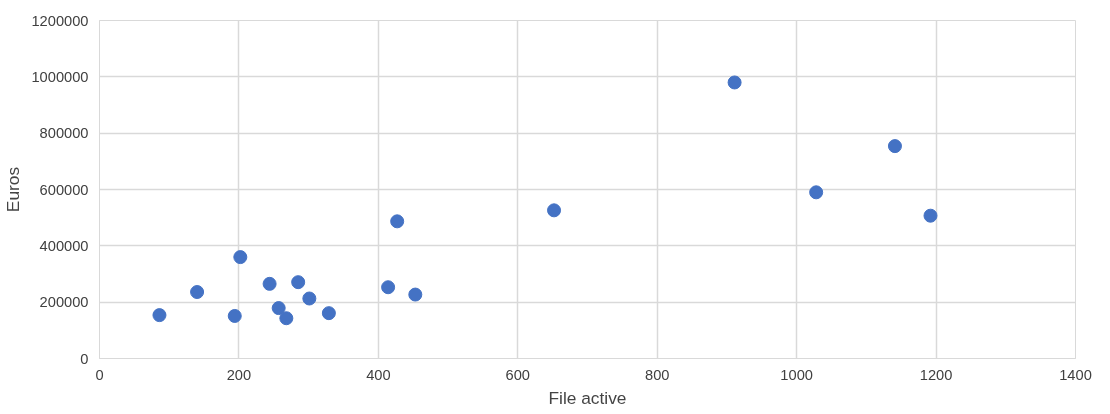 The height and width of the screenshot is (414, 1110). What do you see at coordinates (64, 133) in the screenshot?
I see `y-tick-label: 800000` at bounding box center [64, 133].